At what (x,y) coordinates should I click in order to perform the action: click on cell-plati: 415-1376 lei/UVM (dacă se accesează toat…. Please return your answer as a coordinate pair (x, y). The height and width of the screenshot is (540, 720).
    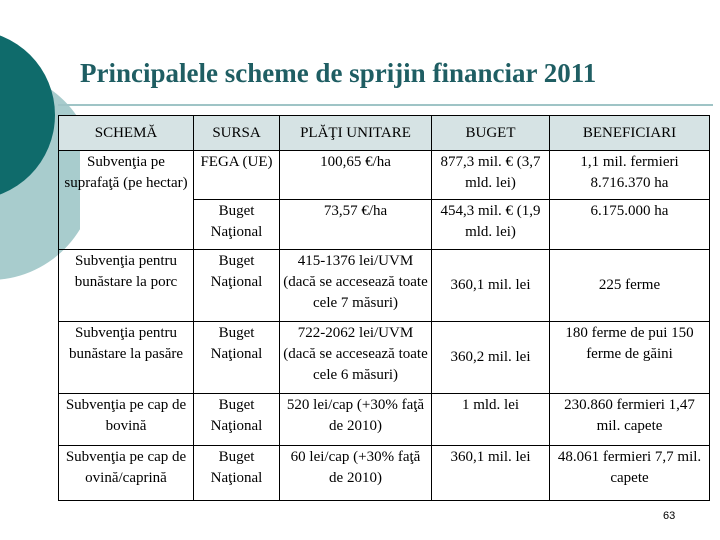
    Looking at the image, I should click on (355, 285).